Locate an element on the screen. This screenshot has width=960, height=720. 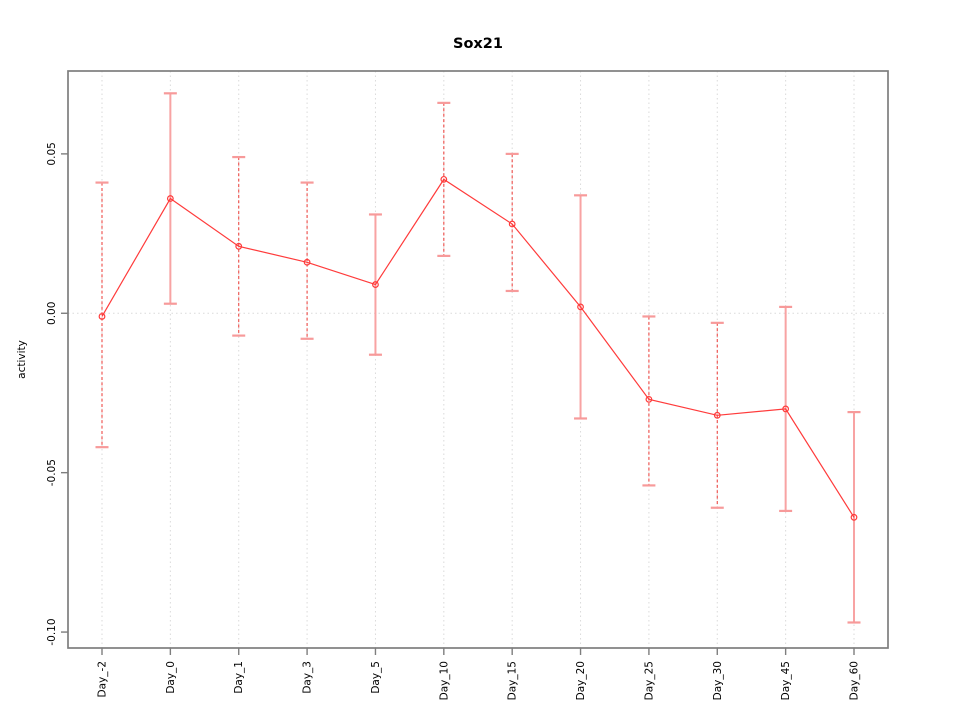
x-tick-label: Day_60 is located at coordinates (855, 680).